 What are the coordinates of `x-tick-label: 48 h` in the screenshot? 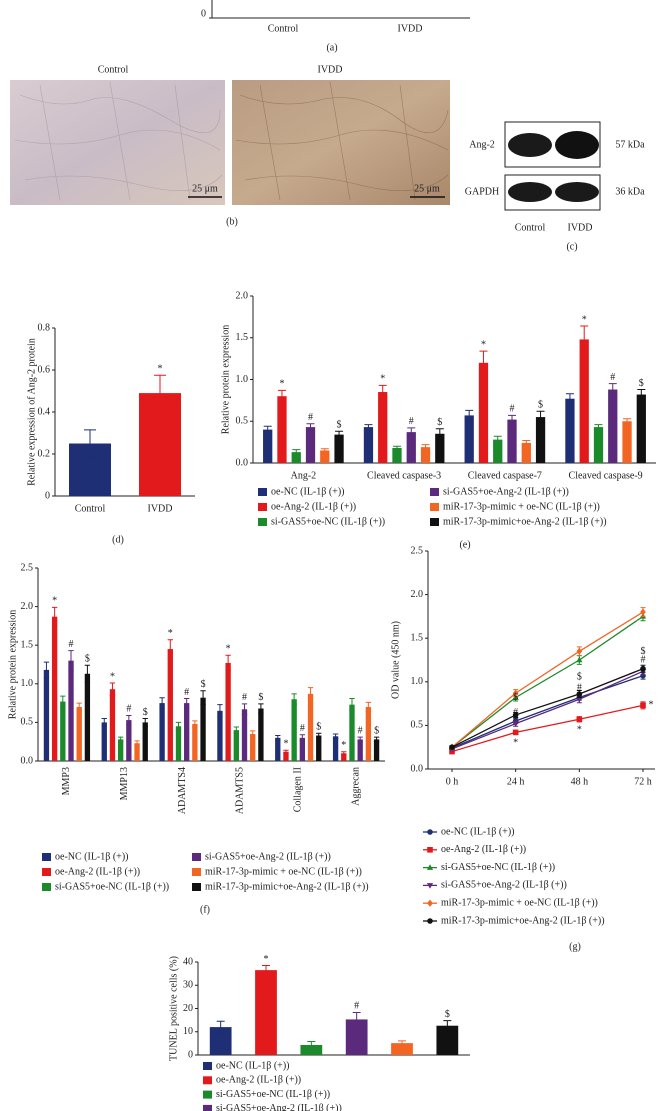 It's located at (580, 781).